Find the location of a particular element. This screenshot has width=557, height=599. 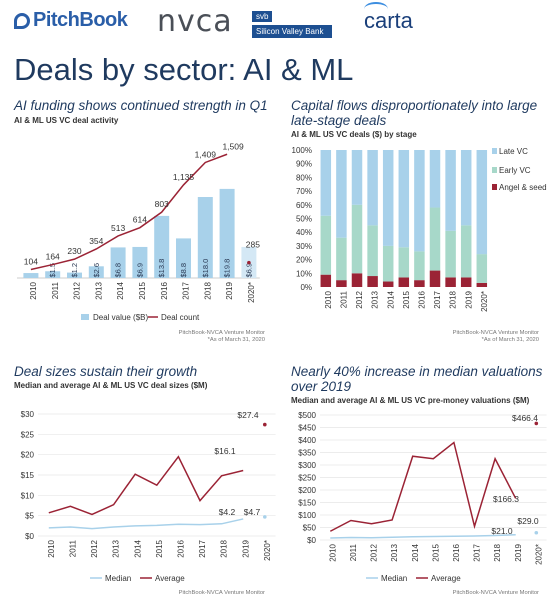

svb-logo: svb Silicon Valley Bank is located at coordinates (292, 22).